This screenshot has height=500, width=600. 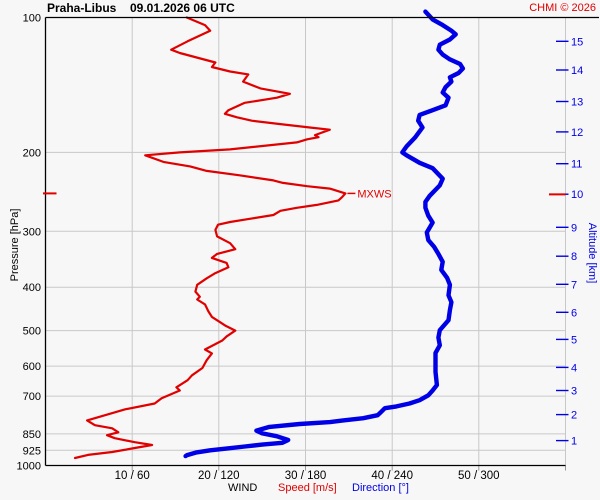 What do you see at coordinates (32, 232) in the screenshot?
I see `pressure-tick-label: 300` at bounding box center [32, 232].